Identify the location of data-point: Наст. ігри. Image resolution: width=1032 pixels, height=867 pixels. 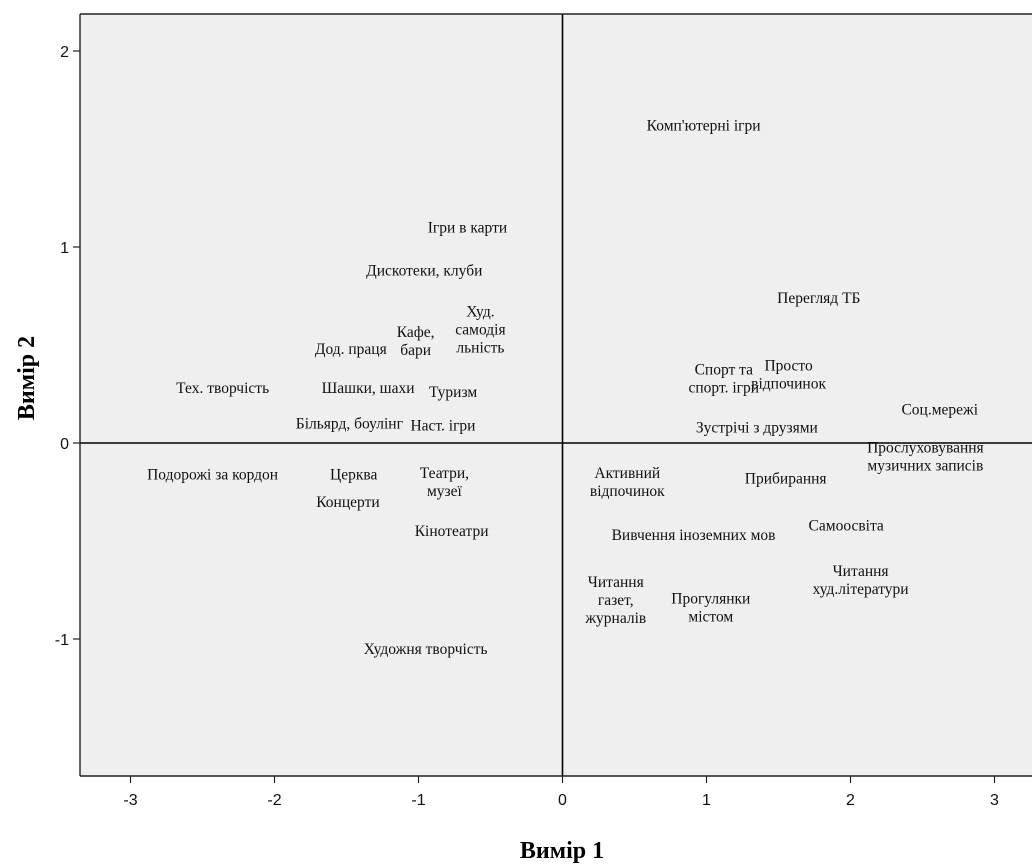
(442, 425).